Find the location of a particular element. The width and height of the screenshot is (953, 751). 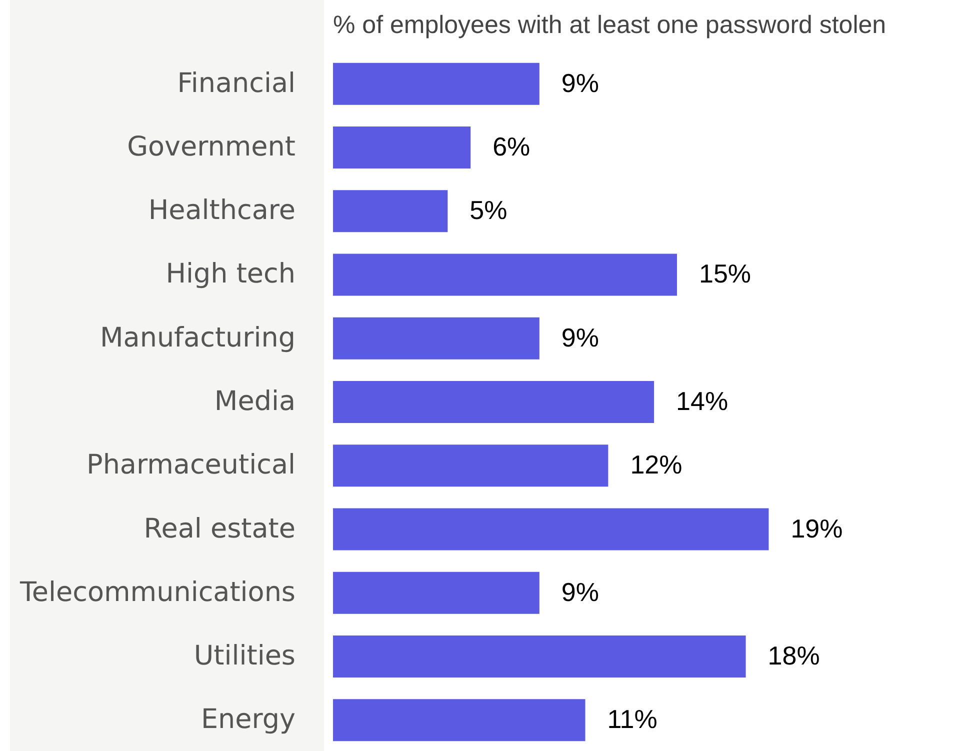

y-tick-label: Telecommunications is located at coordinates (157, 592).